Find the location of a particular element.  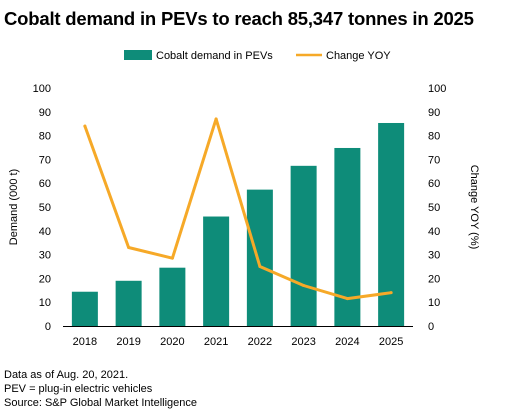

bar-2022 is located at coordinates (259, 257).